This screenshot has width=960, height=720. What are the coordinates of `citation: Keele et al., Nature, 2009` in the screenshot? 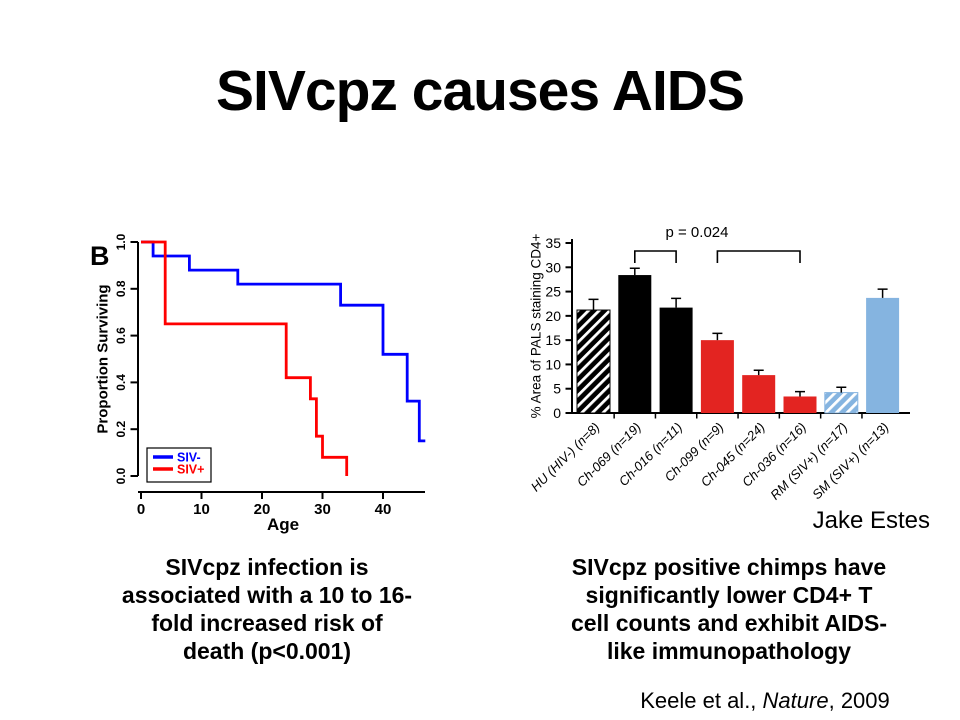 It's located at (762, 701).